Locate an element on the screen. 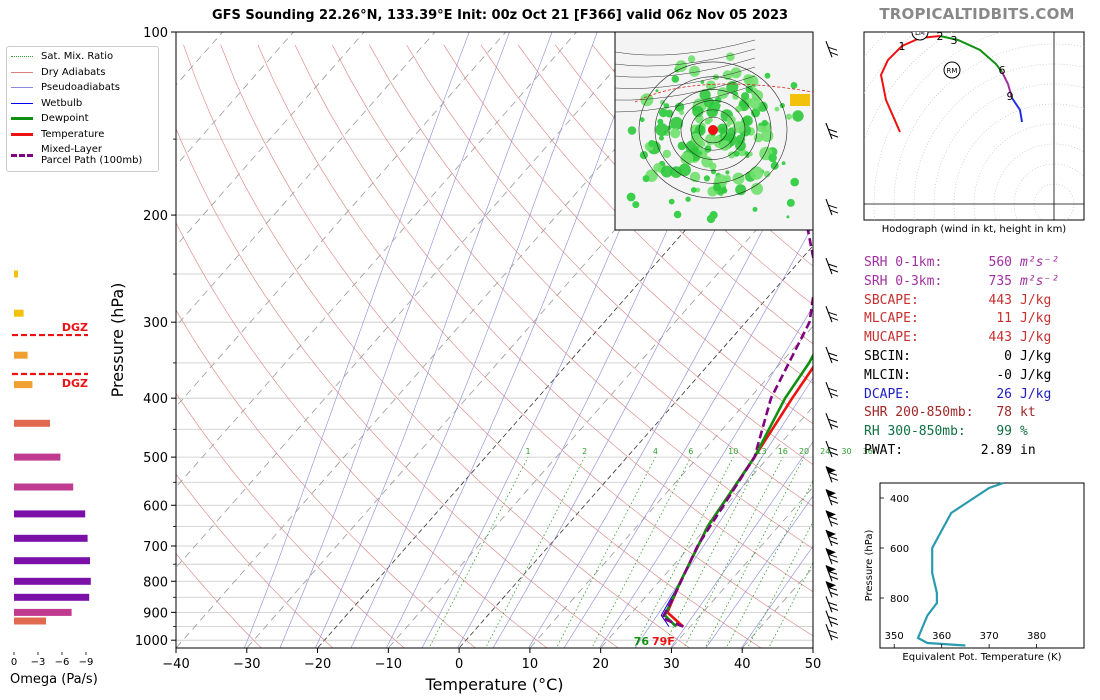 This screenshot has width=1100, height=700. parameter-value: 78 kt is located at coordinates (1041, 413).